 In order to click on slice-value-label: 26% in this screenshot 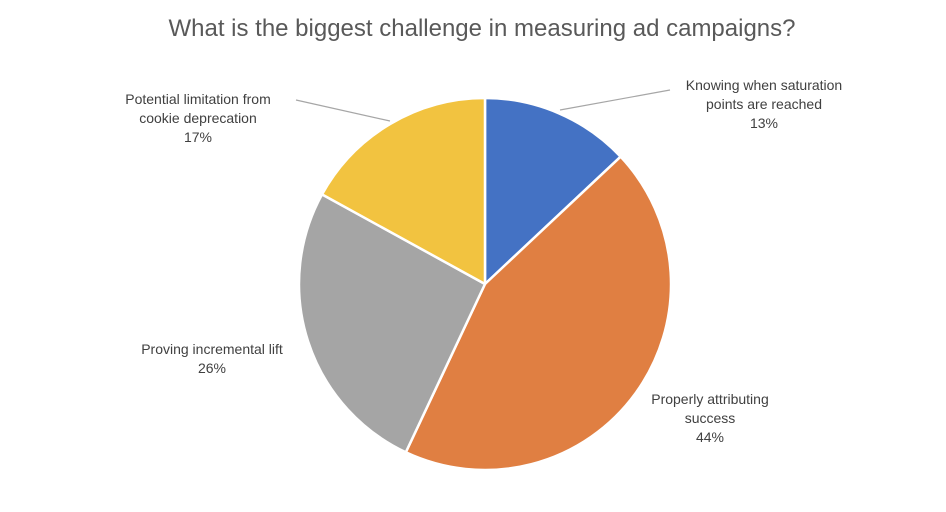, I will do `click(212, 368)`.